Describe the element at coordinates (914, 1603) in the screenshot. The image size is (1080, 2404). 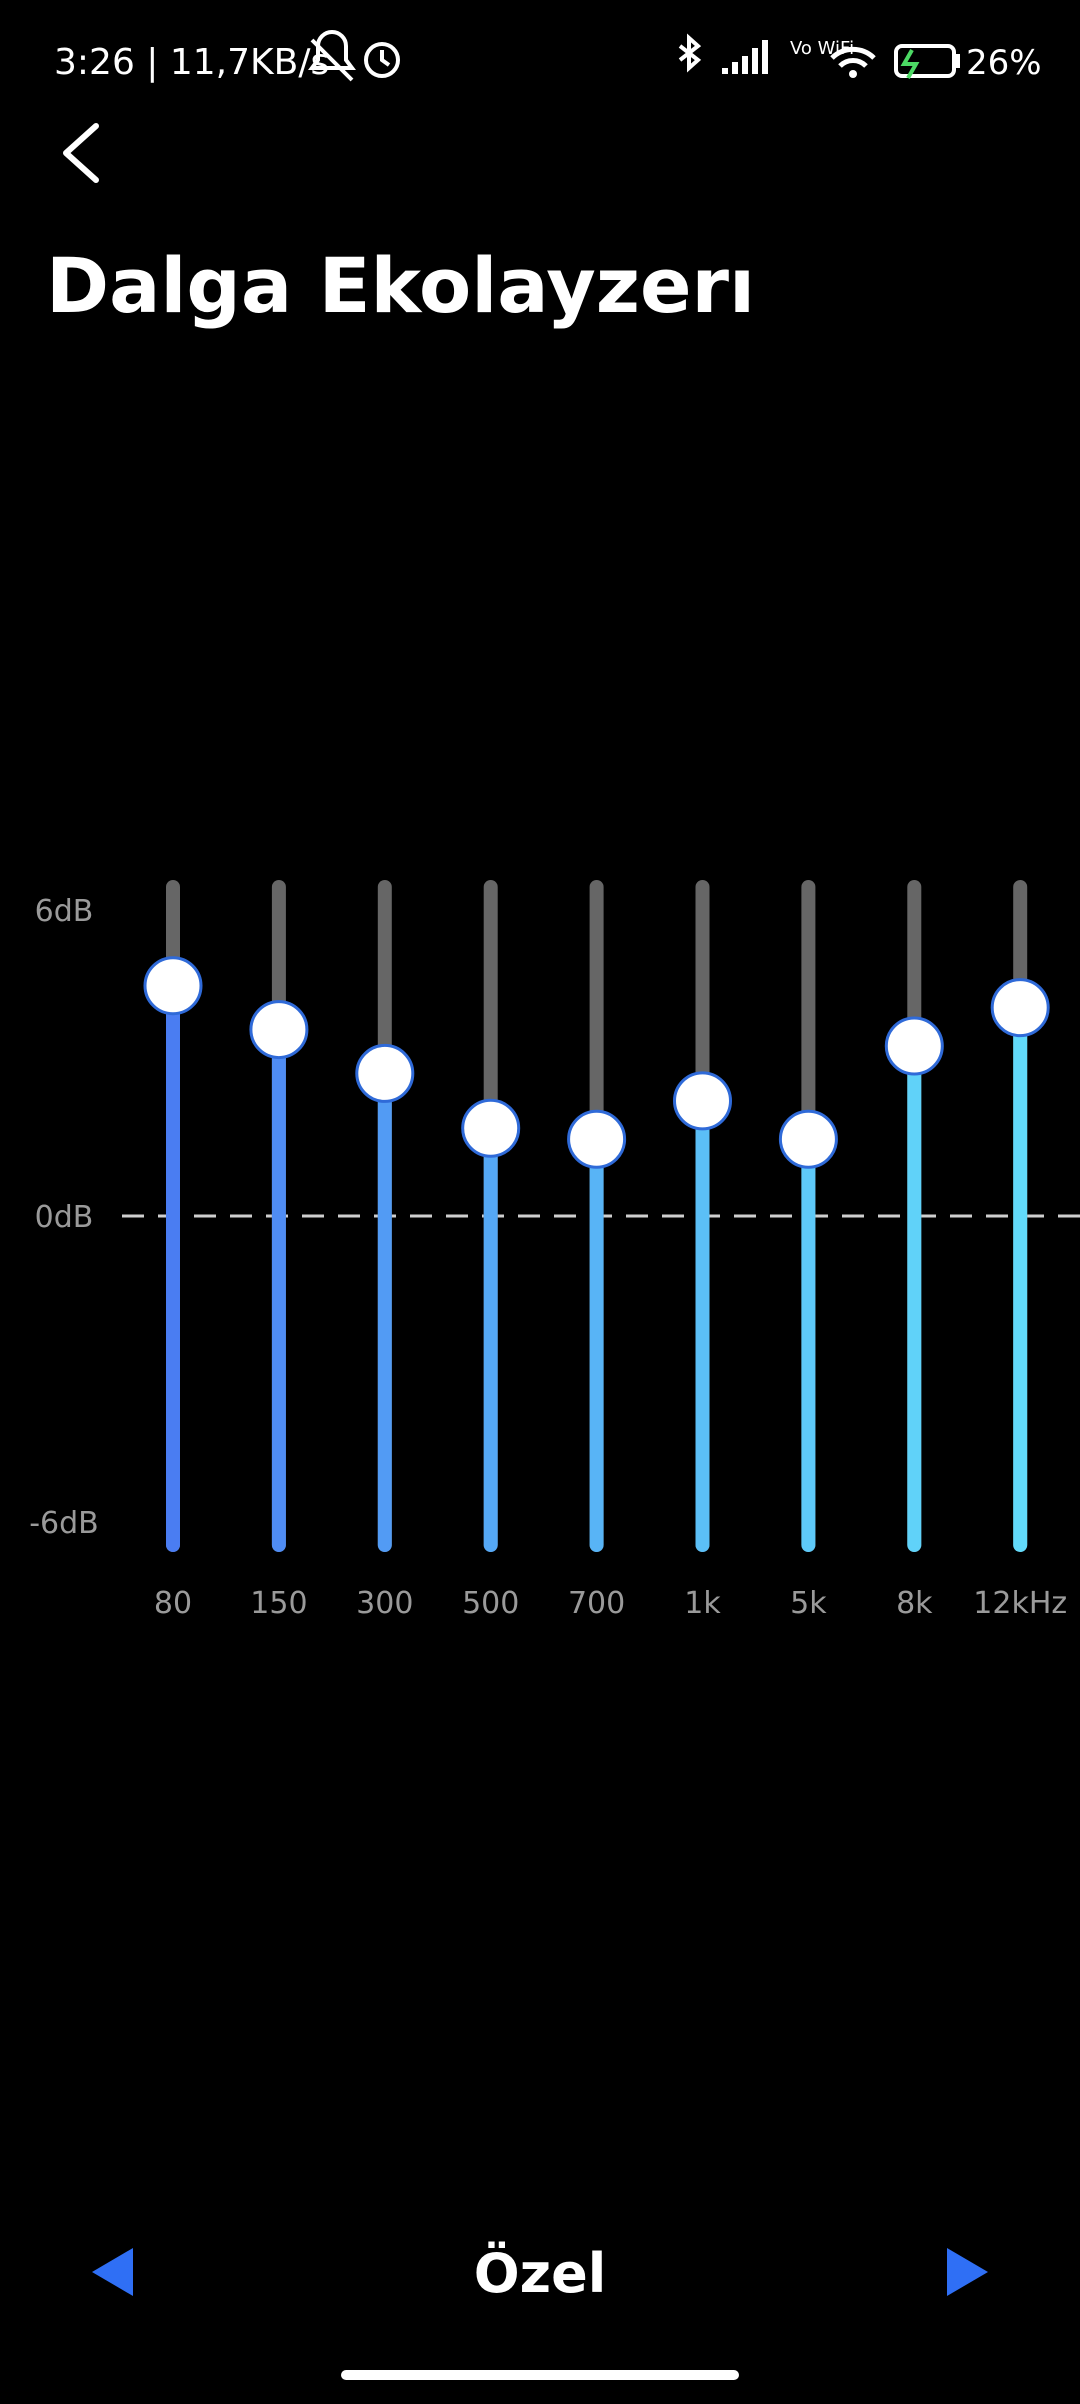
I see `band-label: 8k` at that location.